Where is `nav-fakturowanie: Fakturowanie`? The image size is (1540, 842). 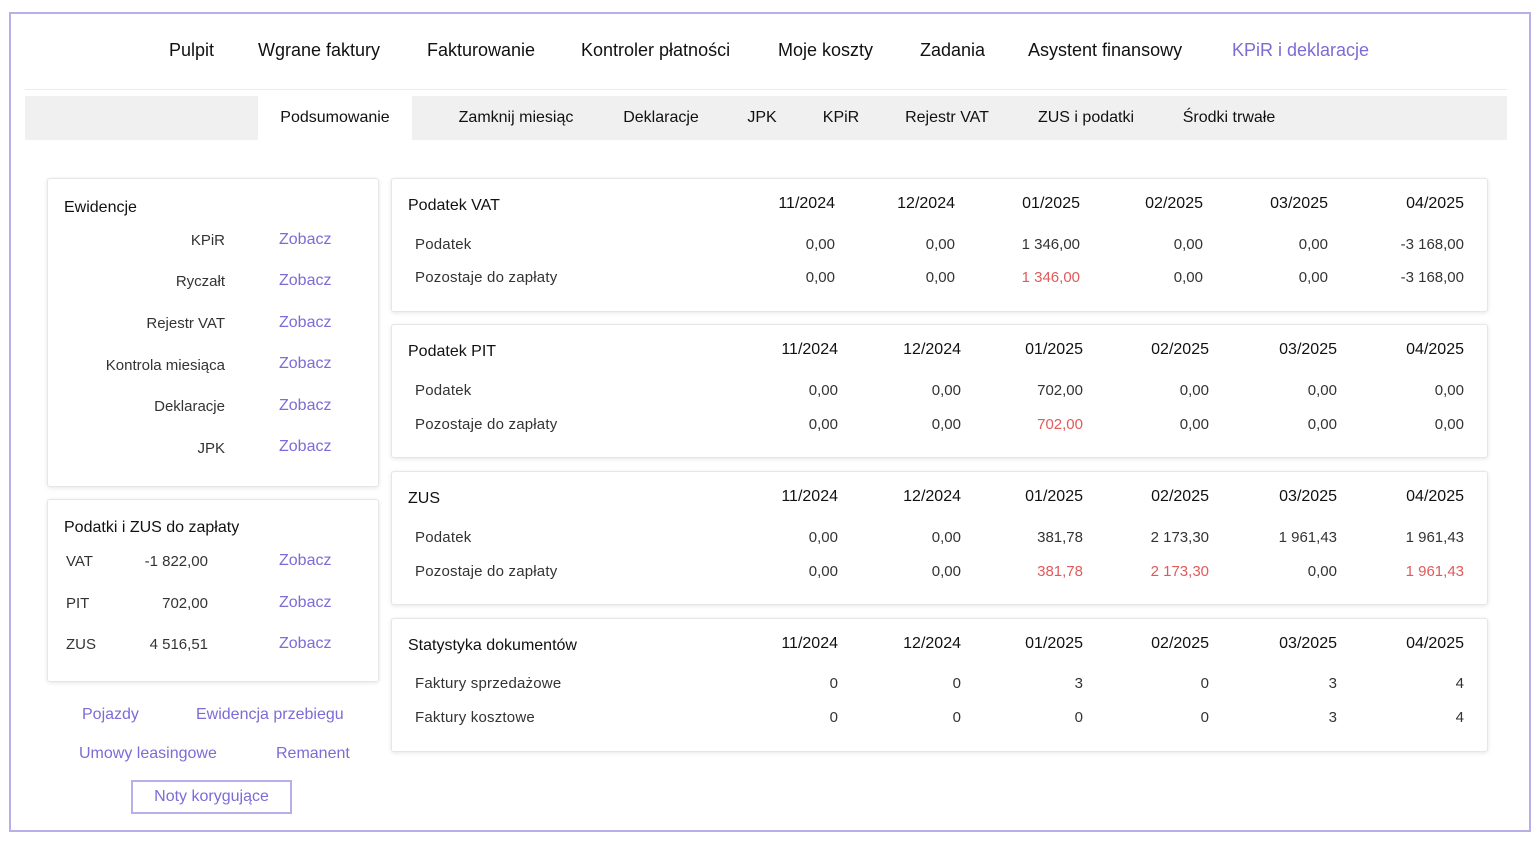
nav-fakturowanie: Fakturowanie is located at coordinates (481, 50).